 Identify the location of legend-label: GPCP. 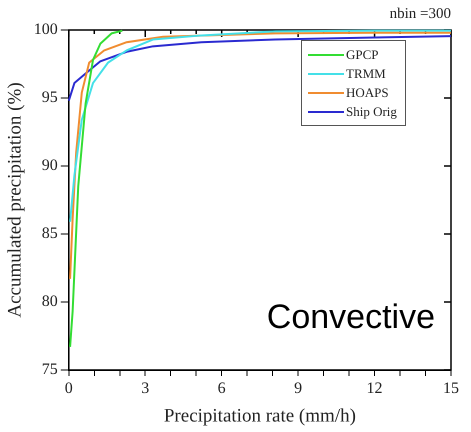
(362, 54).